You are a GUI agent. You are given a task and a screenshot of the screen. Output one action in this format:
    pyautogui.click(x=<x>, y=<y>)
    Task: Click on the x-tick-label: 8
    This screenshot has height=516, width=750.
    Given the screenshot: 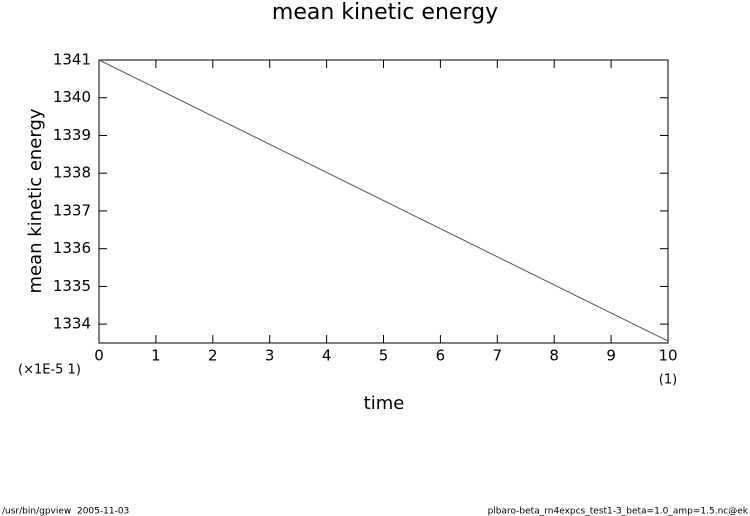 What is the action you would take?
    pyautogui.click(x=554, y=356)
    